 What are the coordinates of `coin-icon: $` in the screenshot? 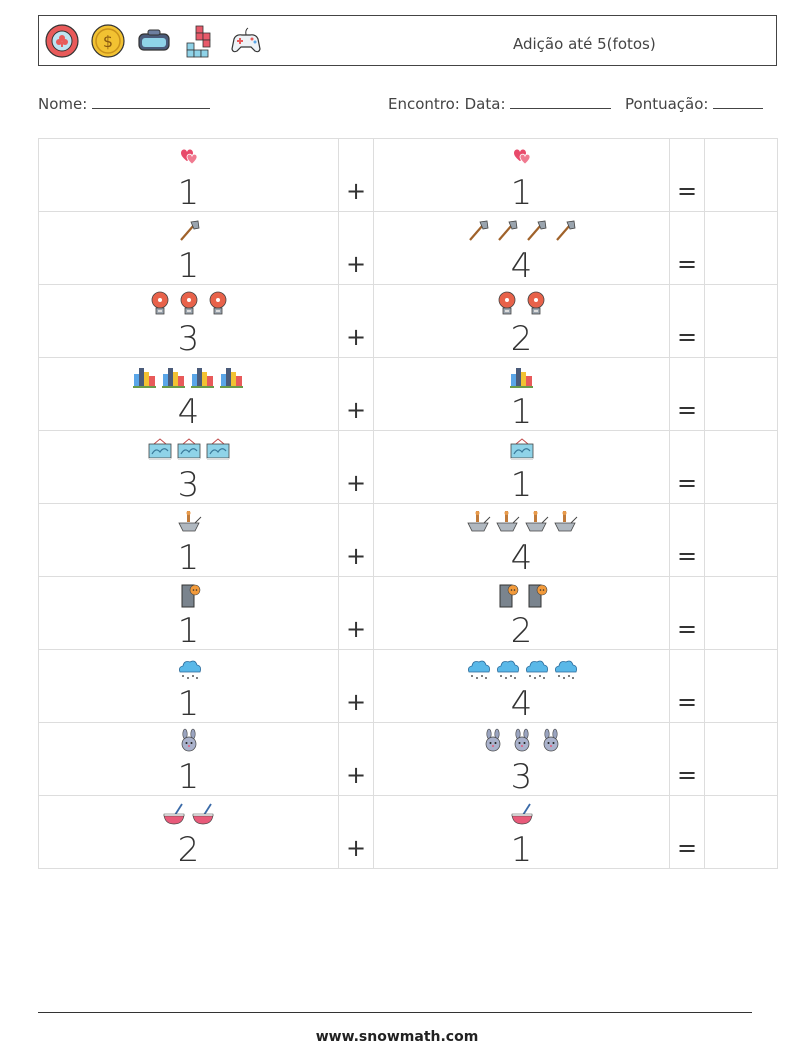 It's located at (108, 41).